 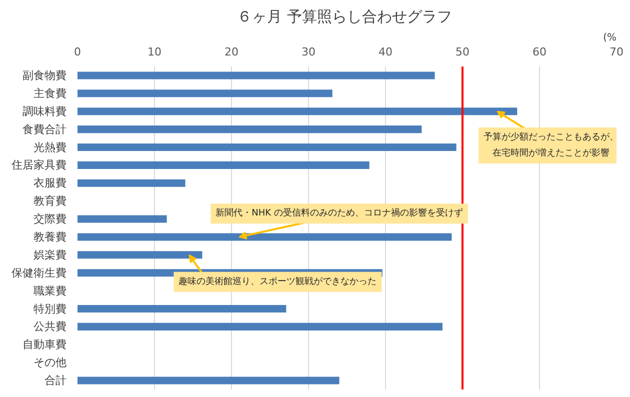 I want to click on y-tick-label: 食費合計, so click(x=44, y=129).